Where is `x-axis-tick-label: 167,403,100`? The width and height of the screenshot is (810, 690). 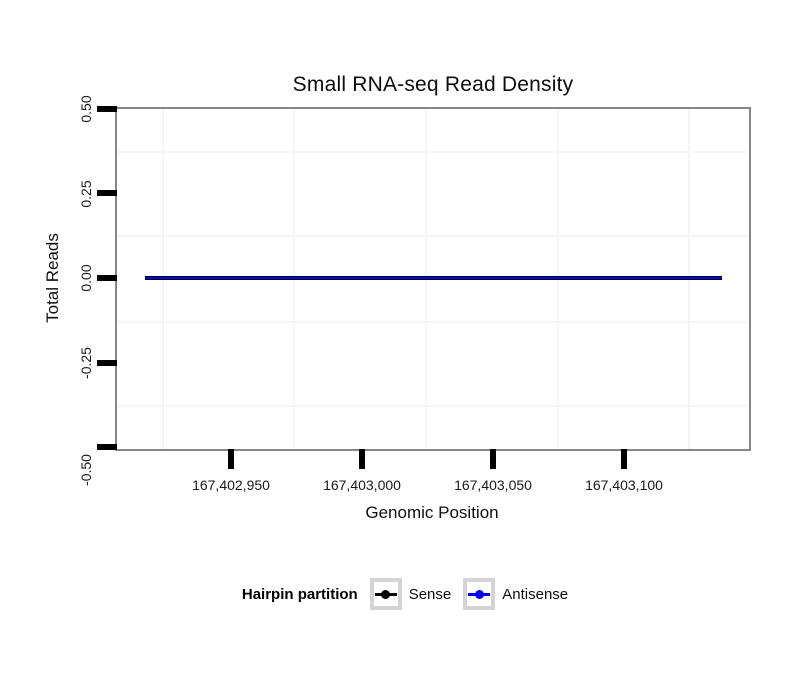
x-axis-tick-label: 167,403,100 is located at coordinates (624, 485).